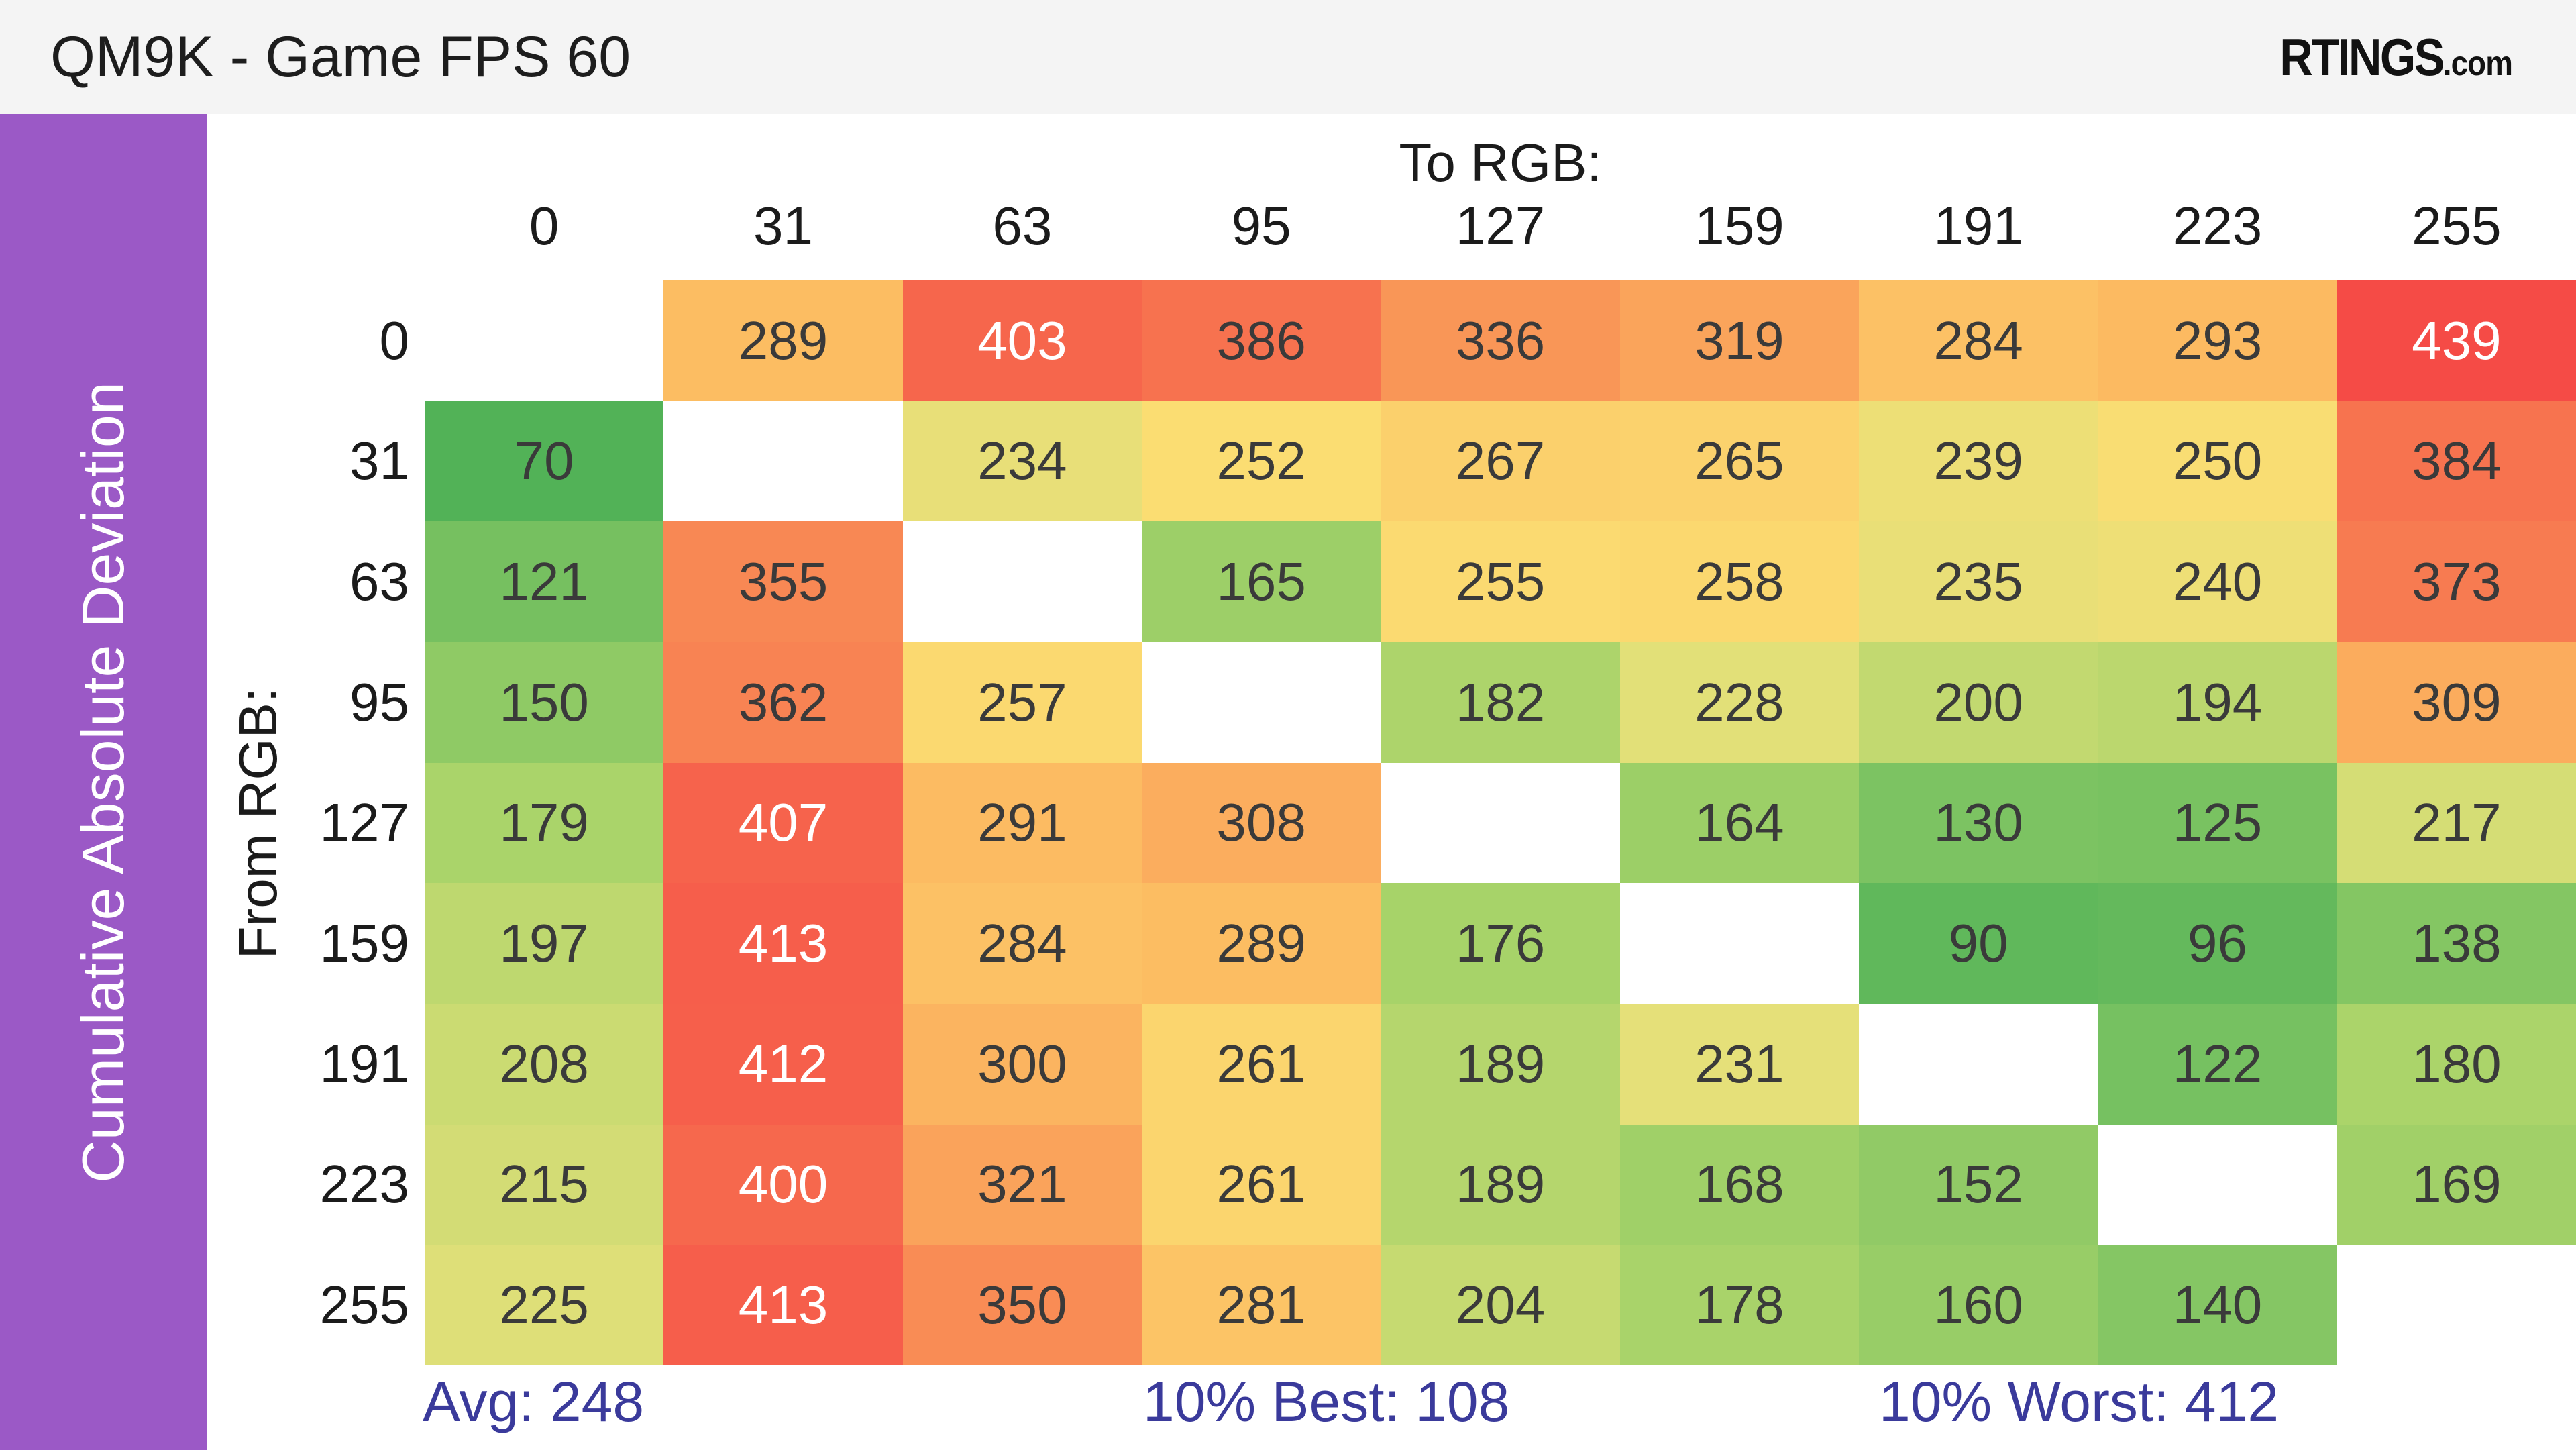 This screenshot has height=1450, width=2576. Describe the element at coordinates (364, 1063) in the screenshot. I see `row-header-label: 191` at that location.